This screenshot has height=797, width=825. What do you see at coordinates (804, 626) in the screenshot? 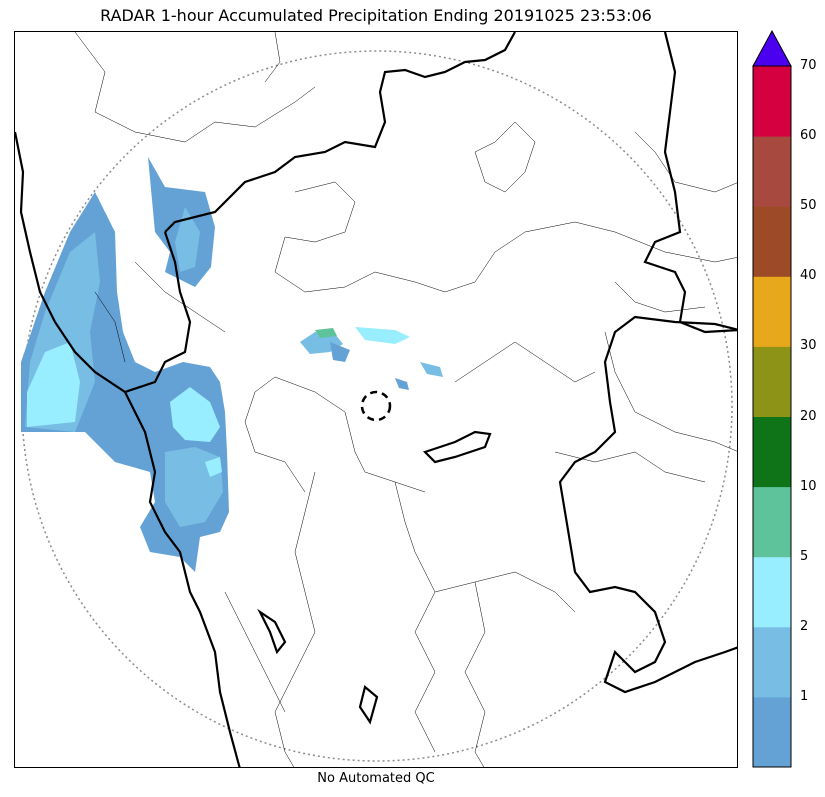
I see `colorbar-tick-label: 2` at bounding box center [804, 626].